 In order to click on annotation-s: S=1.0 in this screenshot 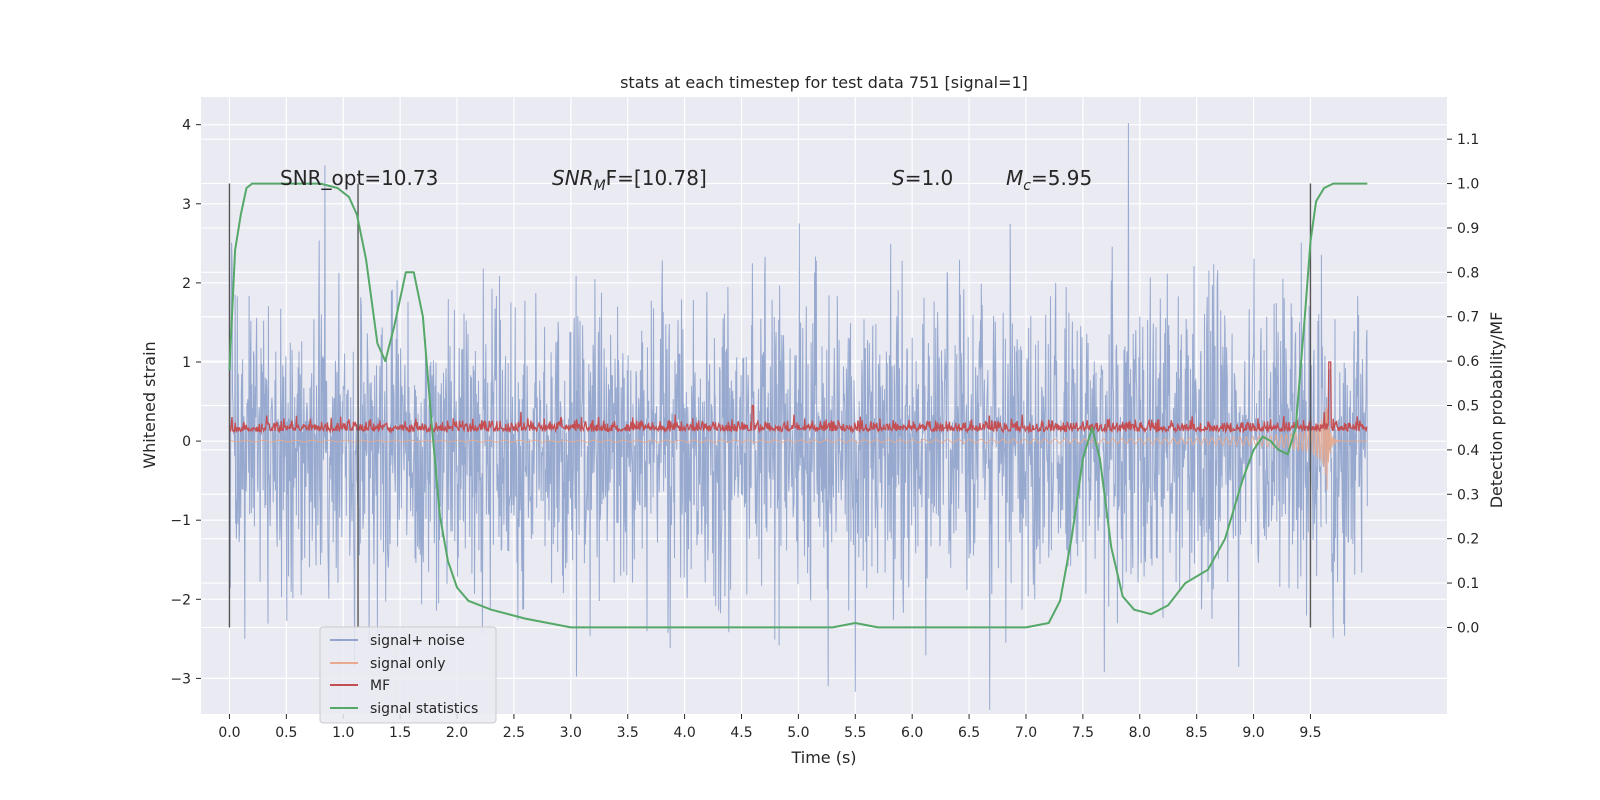, I will do `click(922, 178)`.